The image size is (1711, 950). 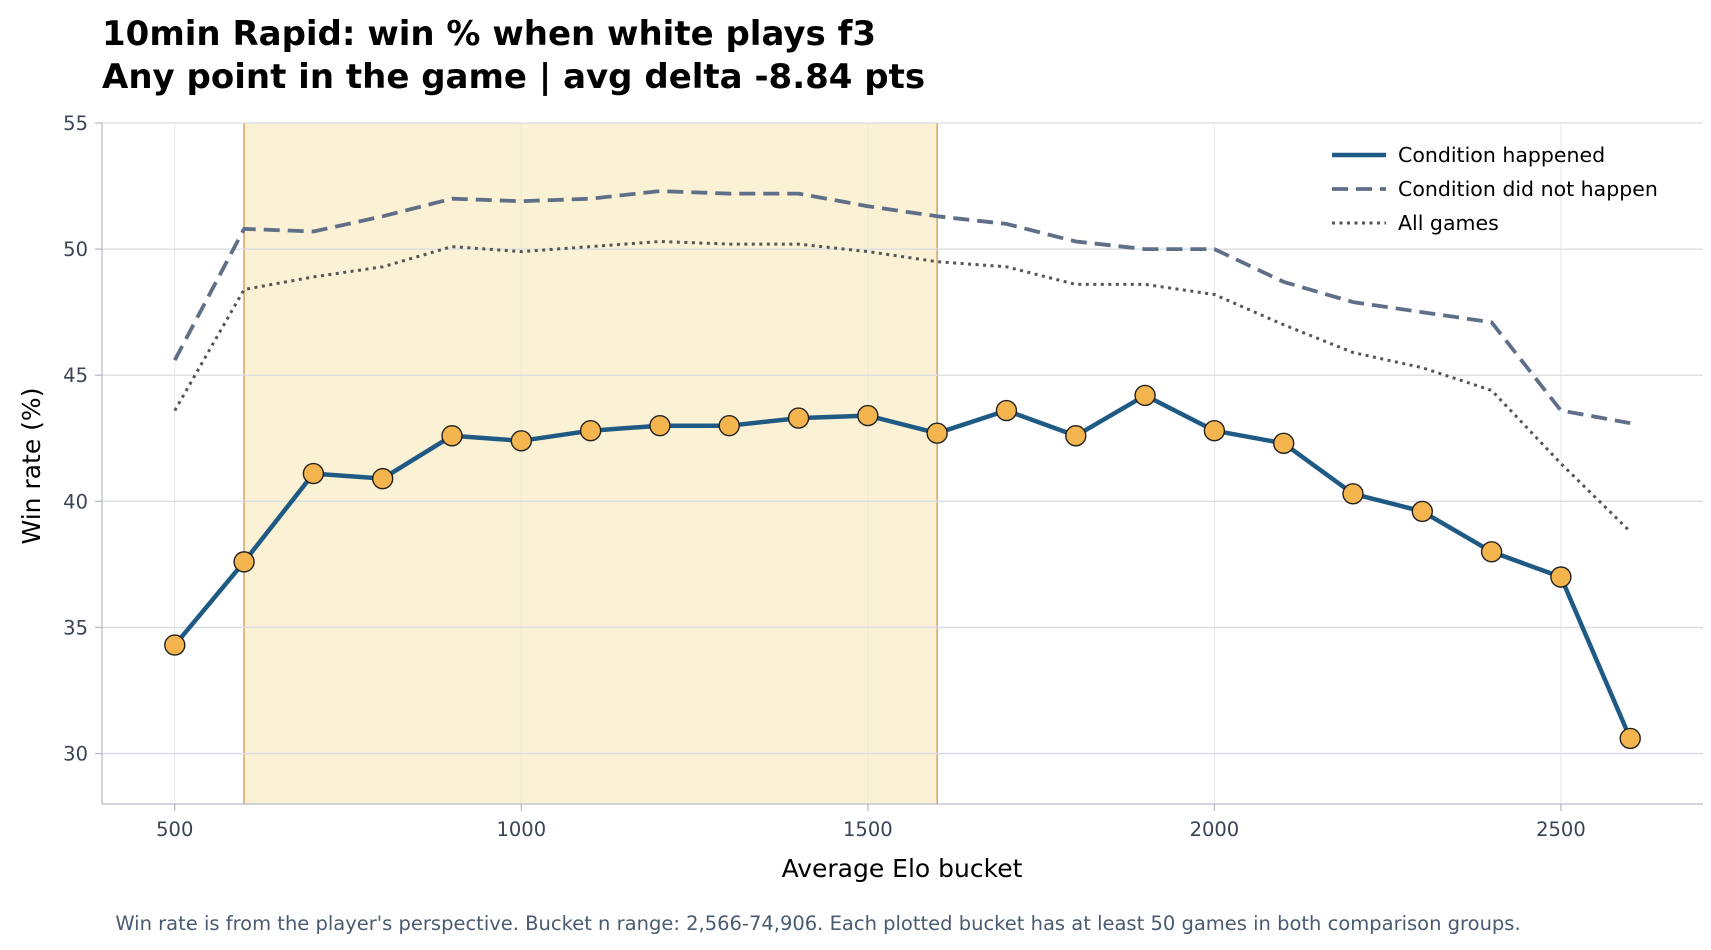 What do you see at coordinates (31, 466) in the screenshot?
I see `y-axis-label: Win rate (%)` at bounding box center [31, 466].